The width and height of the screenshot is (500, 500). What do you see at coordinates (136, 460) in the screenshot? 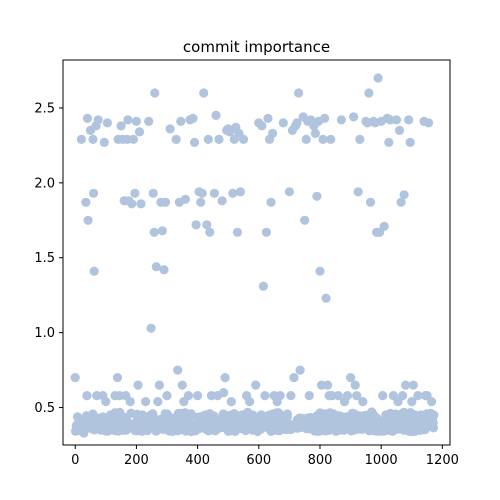
I see `x-tick-label: 200` at bounding box center [136, 460].